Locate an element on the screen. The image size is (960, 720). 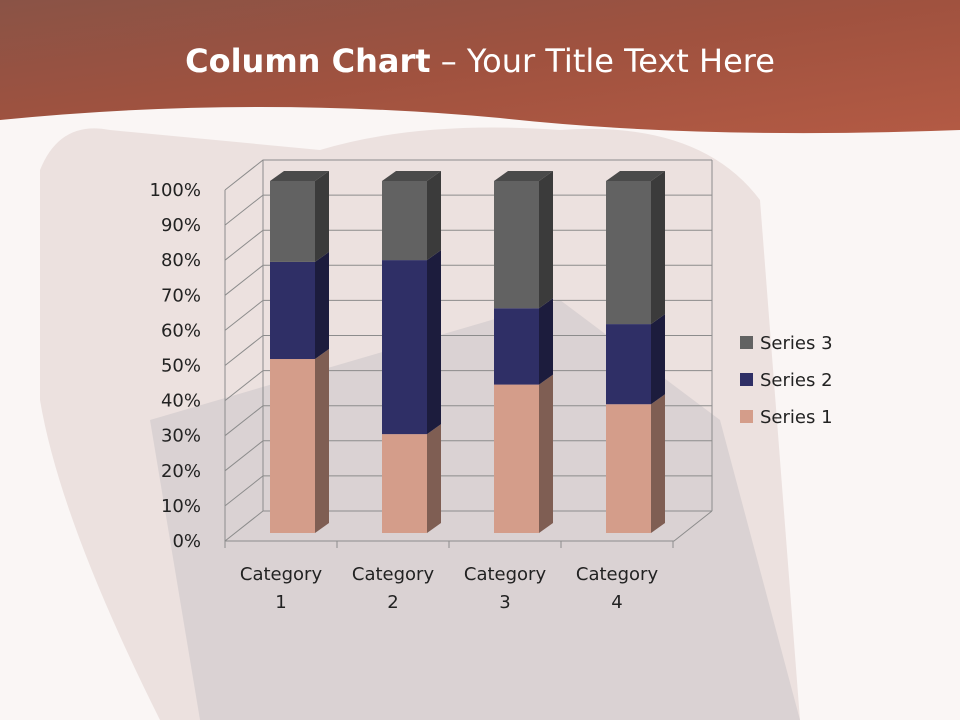
y-tick-label: 60% is located at coordinates (181, 330).